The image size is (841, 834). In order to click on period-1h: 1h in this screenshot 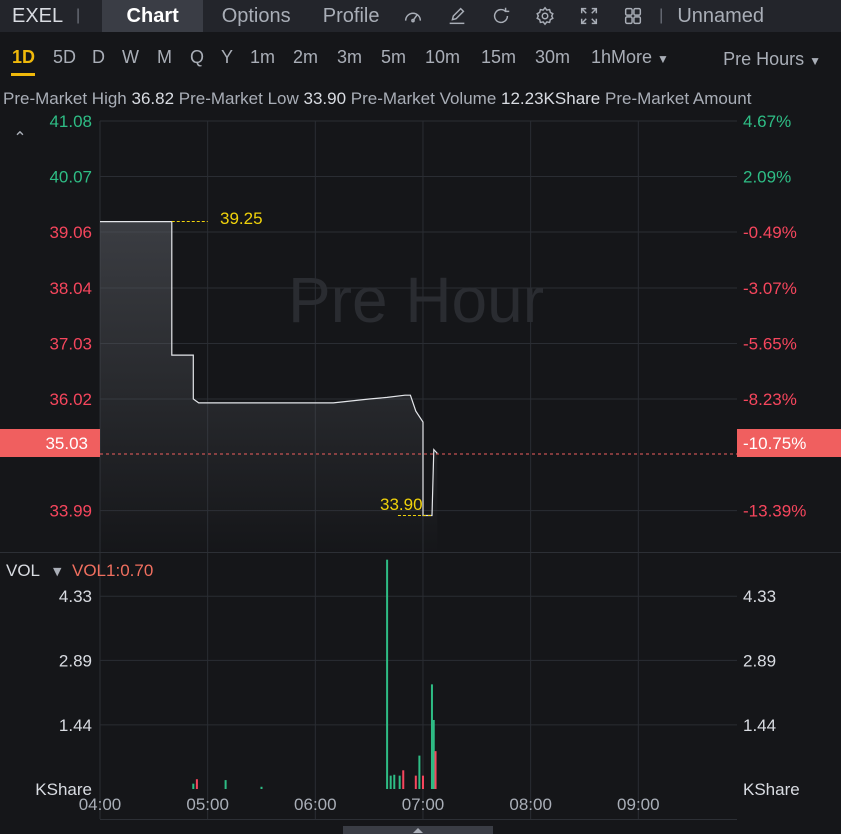, I will do `click(601, 57)`.